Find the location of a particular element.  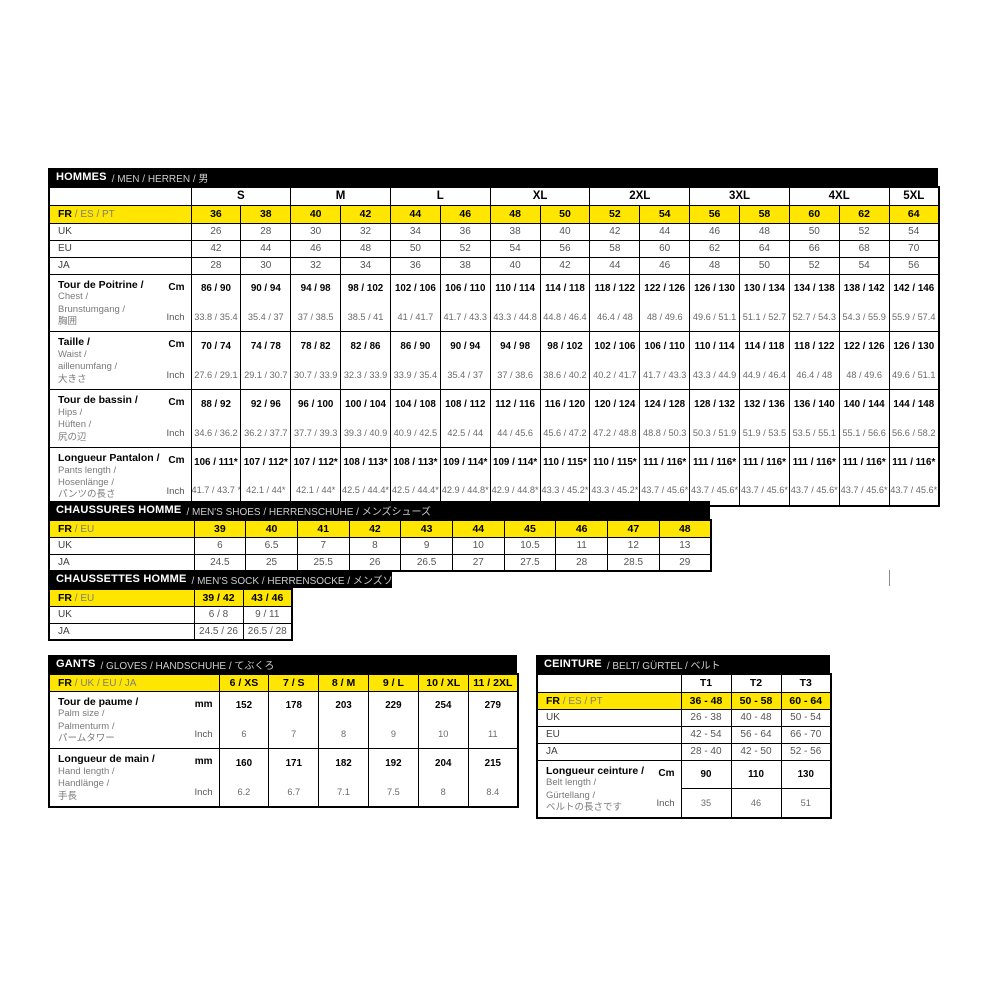

measurement-value-metric: 88 / 92 is located at coordinates (216, 404).